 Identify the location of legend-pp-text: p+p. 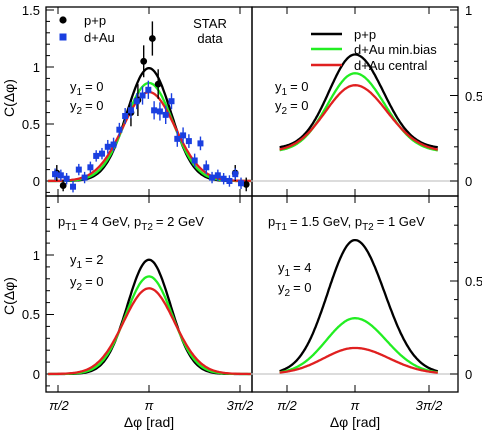
(365, 34).